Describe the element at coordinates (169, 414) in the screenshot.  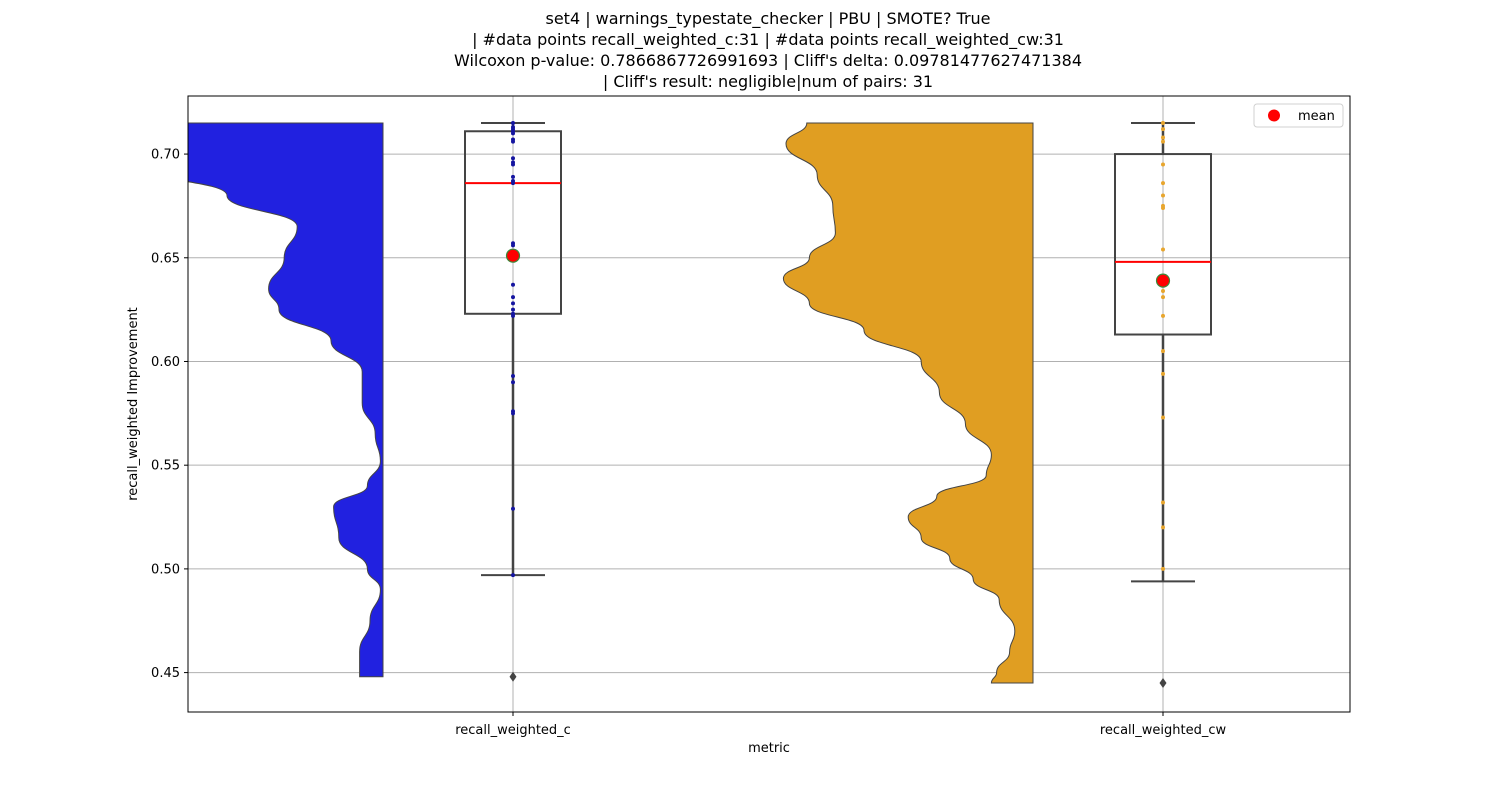
I see `y-axis-ticks: 0.45 0.50 0.55 0.60 0.65 0.70` at that location.